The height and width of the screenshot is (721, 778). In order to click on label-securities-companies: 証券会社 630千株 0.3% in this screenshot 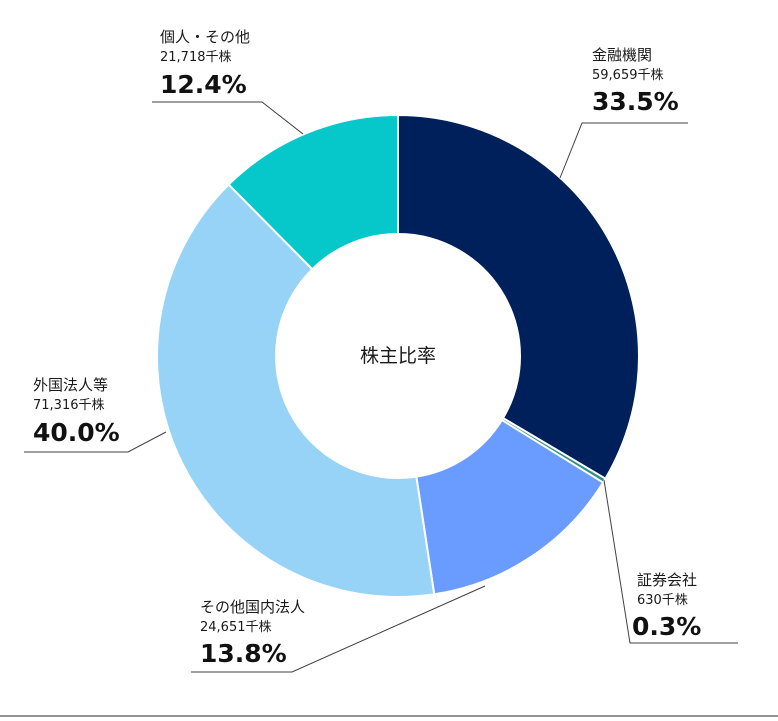, I will do `click(670, 561)`.